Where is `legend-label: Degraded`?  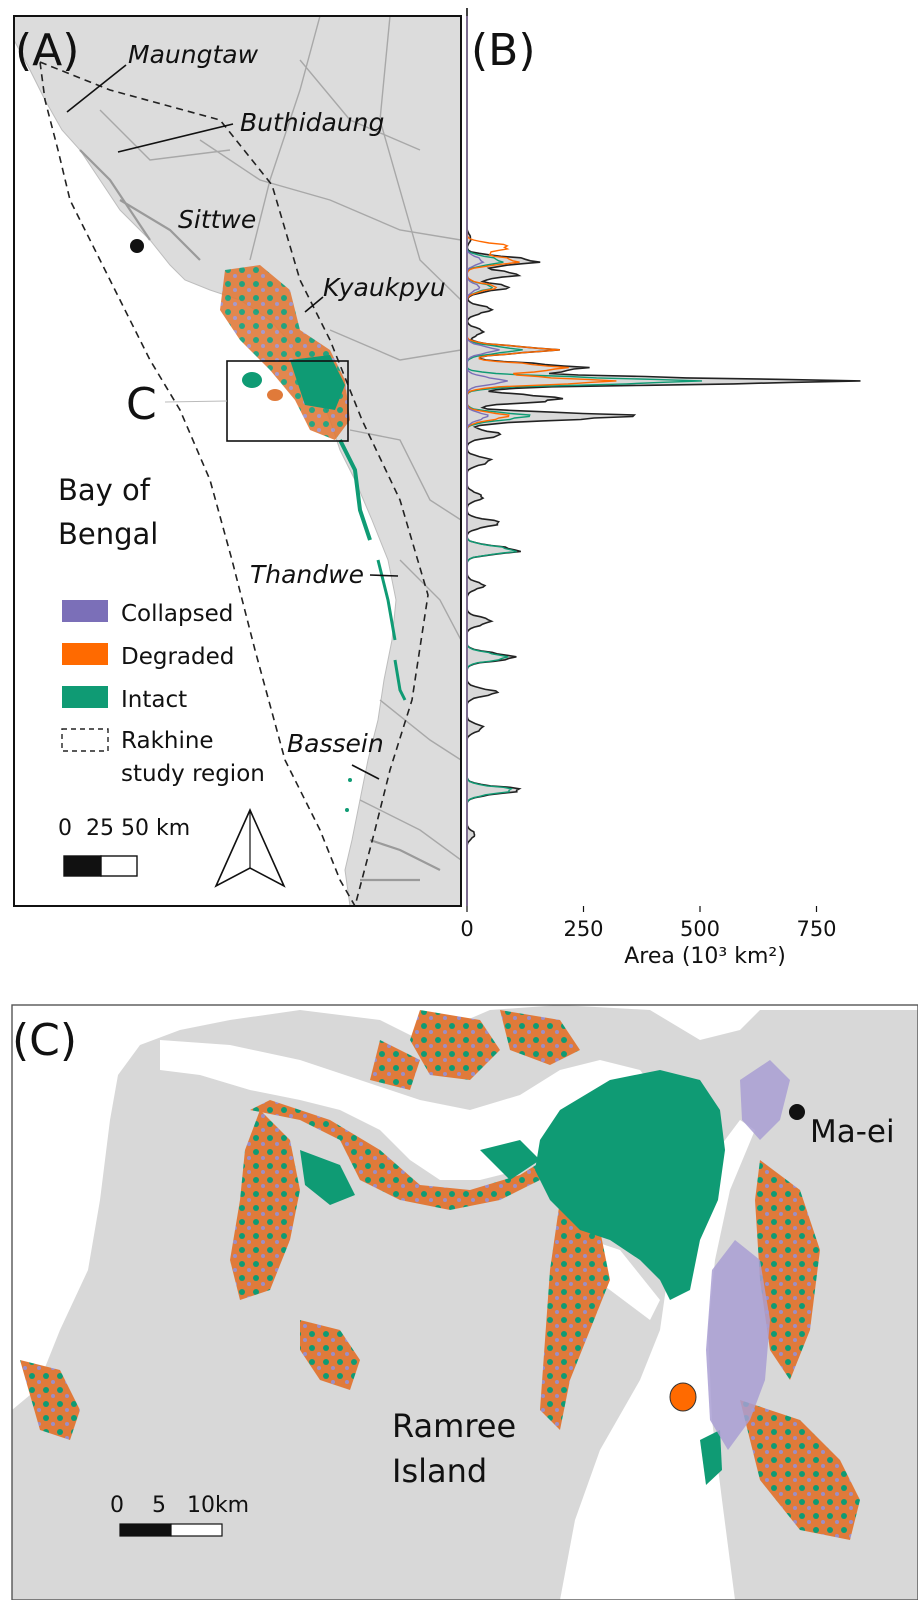 legend-label: Degraded is located at coordinates (177, 657).